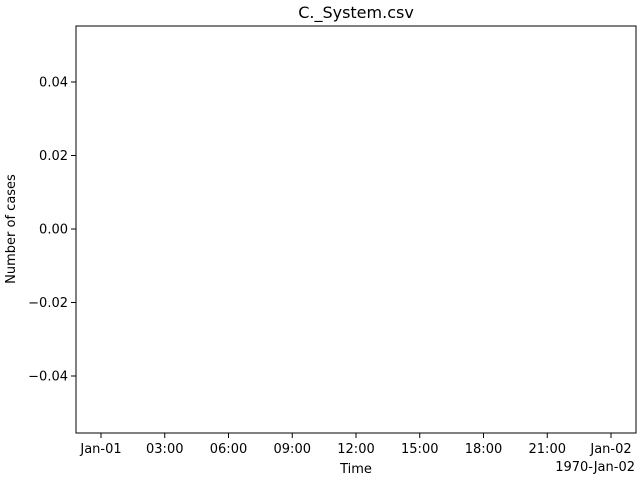 The image size is (640, 480). Describe the element at coordinates (419, 449) in the screenshot. I see `x-tick-label: 15:00` at that location.